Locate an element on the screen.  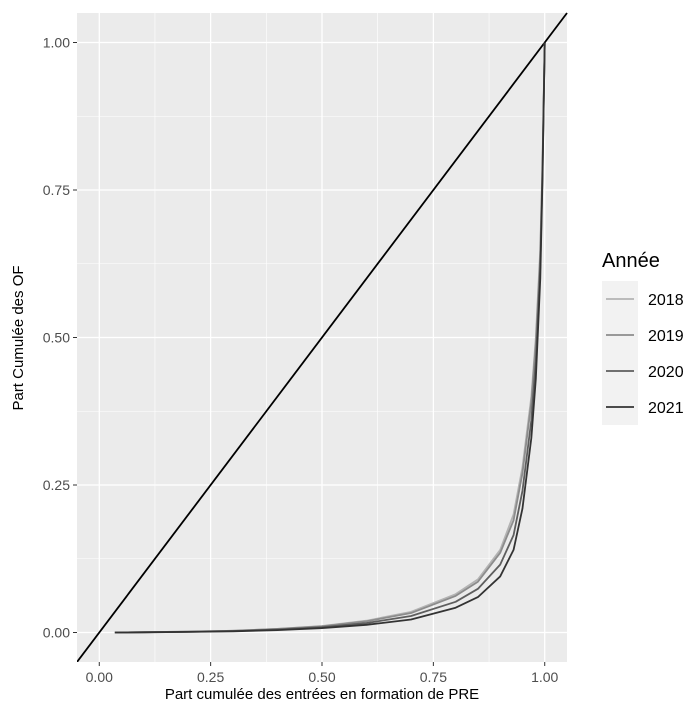
y-tick-label: 0.25 is located at coordinates (56, 485).